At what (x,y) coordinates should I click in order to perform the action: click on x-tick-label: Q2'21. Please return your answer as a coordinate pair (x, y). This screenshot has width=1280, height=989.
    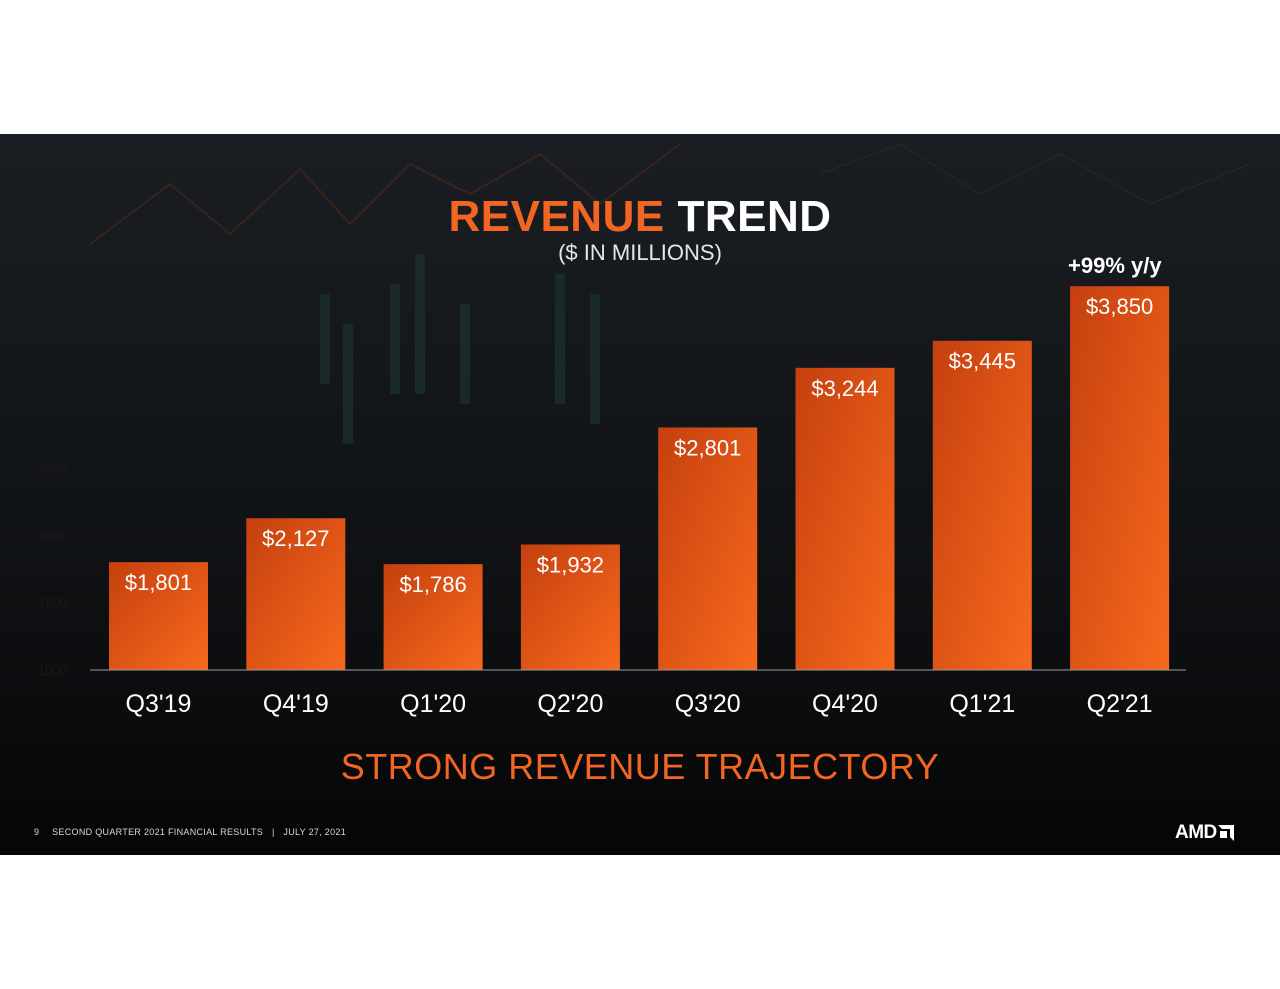
    Looking at the image, I should click on (1120, 704).